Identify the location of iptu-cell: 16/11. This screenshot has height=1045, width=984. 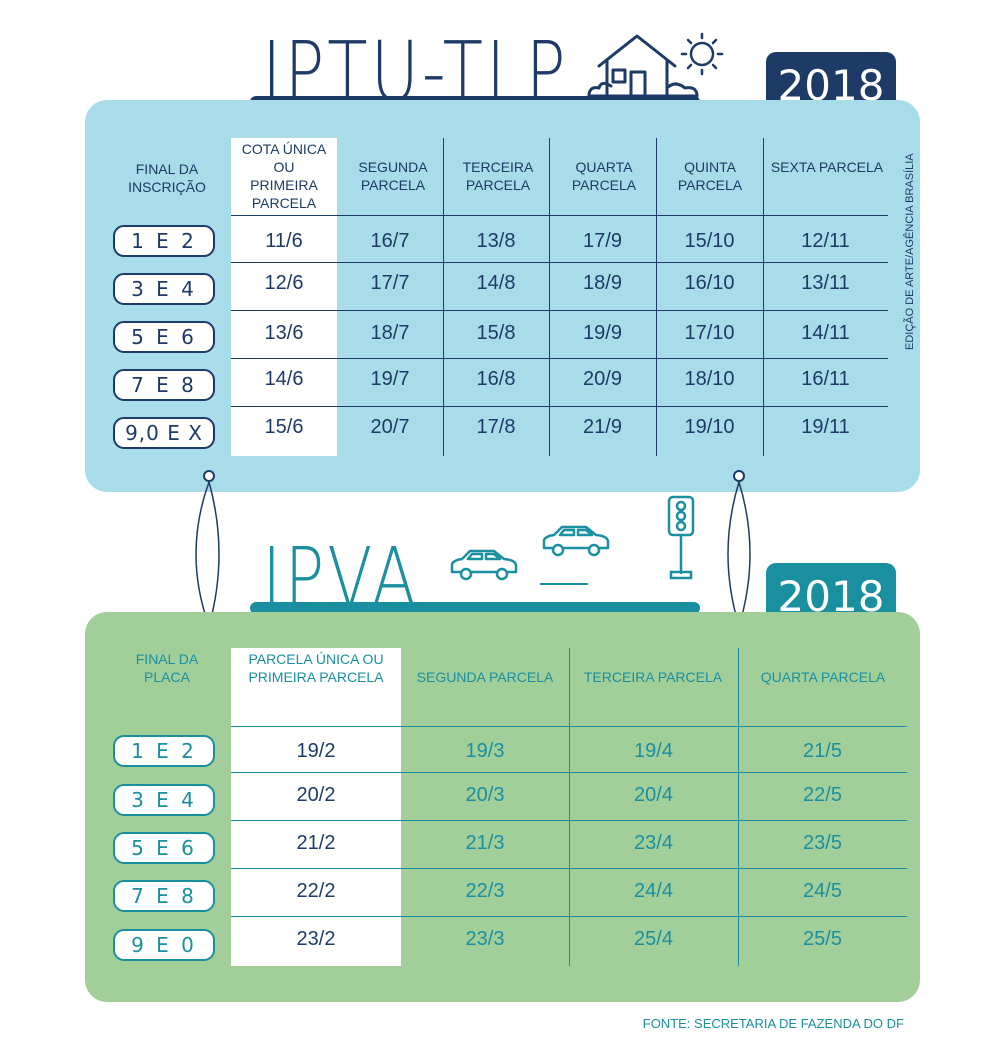
(825, 379).